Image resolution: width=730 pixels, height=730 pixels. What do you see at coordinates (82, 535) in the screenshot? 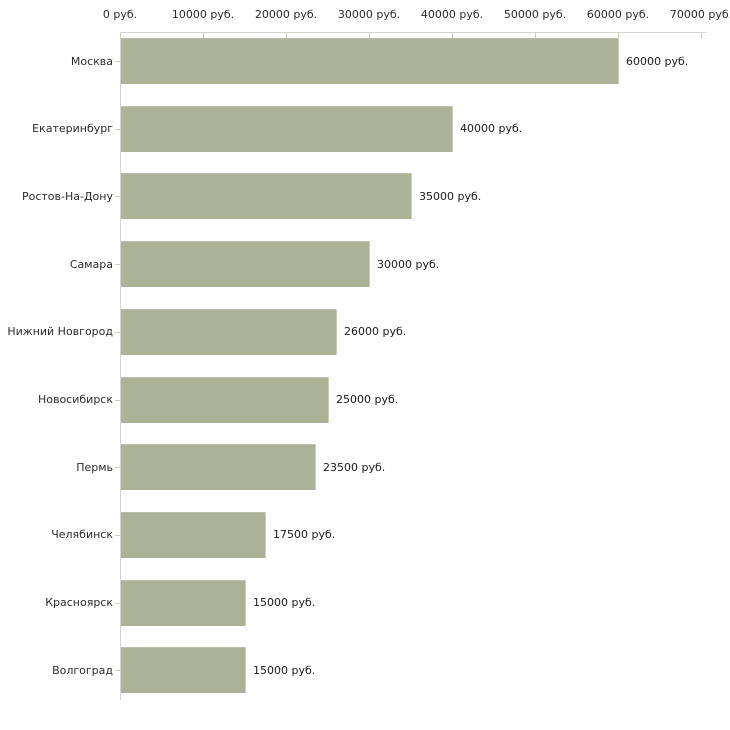
I see `category-label: Челябинск` at bounding box center [82, 535].